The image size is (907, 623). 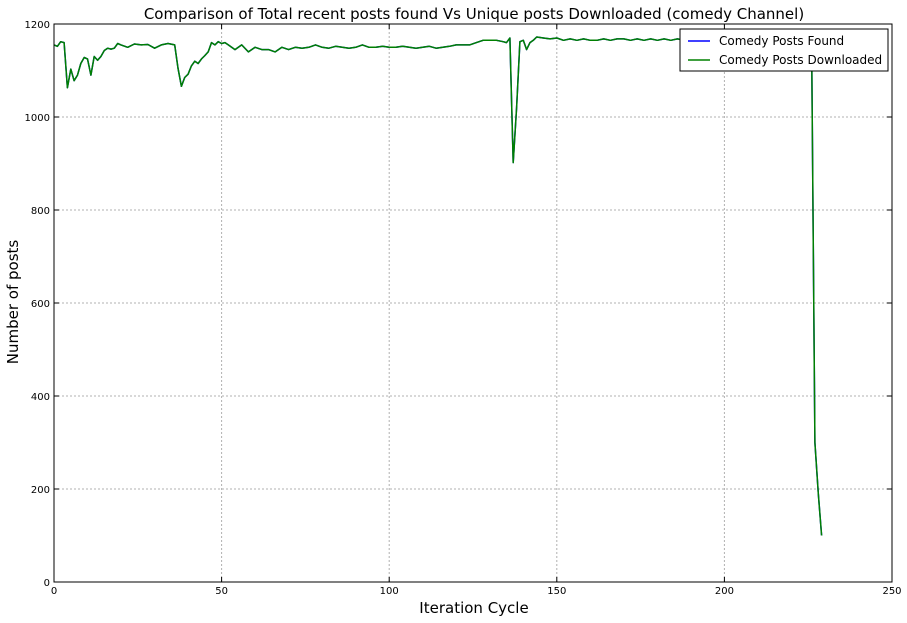 I want to click on y-tick-label: 0, so click(x=47, y=583).